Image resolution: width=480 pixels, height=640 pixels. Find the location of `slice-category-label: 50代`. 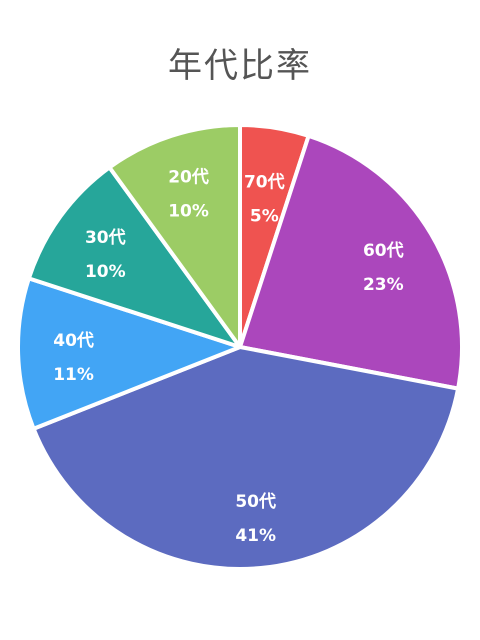

slice-category-label: 50代 is located at coordinates (255, 501).